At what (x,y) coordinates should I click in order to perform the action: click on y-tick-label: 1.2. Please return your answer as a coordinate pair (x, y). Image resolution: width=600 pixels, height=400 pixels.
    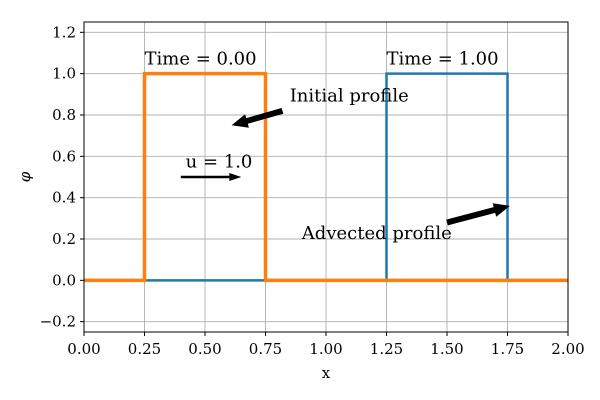
    Looking at the image, I should click on (64, 32).